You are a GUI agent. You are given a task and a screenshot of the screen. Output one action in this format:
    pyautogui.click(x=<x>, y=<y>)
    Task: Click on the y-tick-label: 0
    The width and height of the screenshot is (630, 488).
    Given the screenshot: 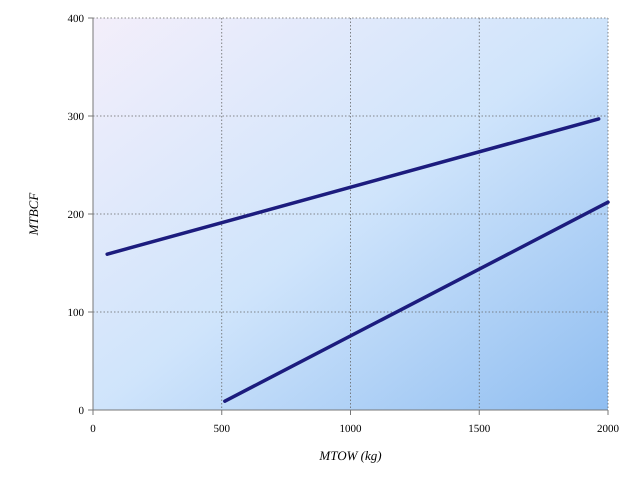 What is the action you would take?
    pyautogui.click(x=81, y=411)
    